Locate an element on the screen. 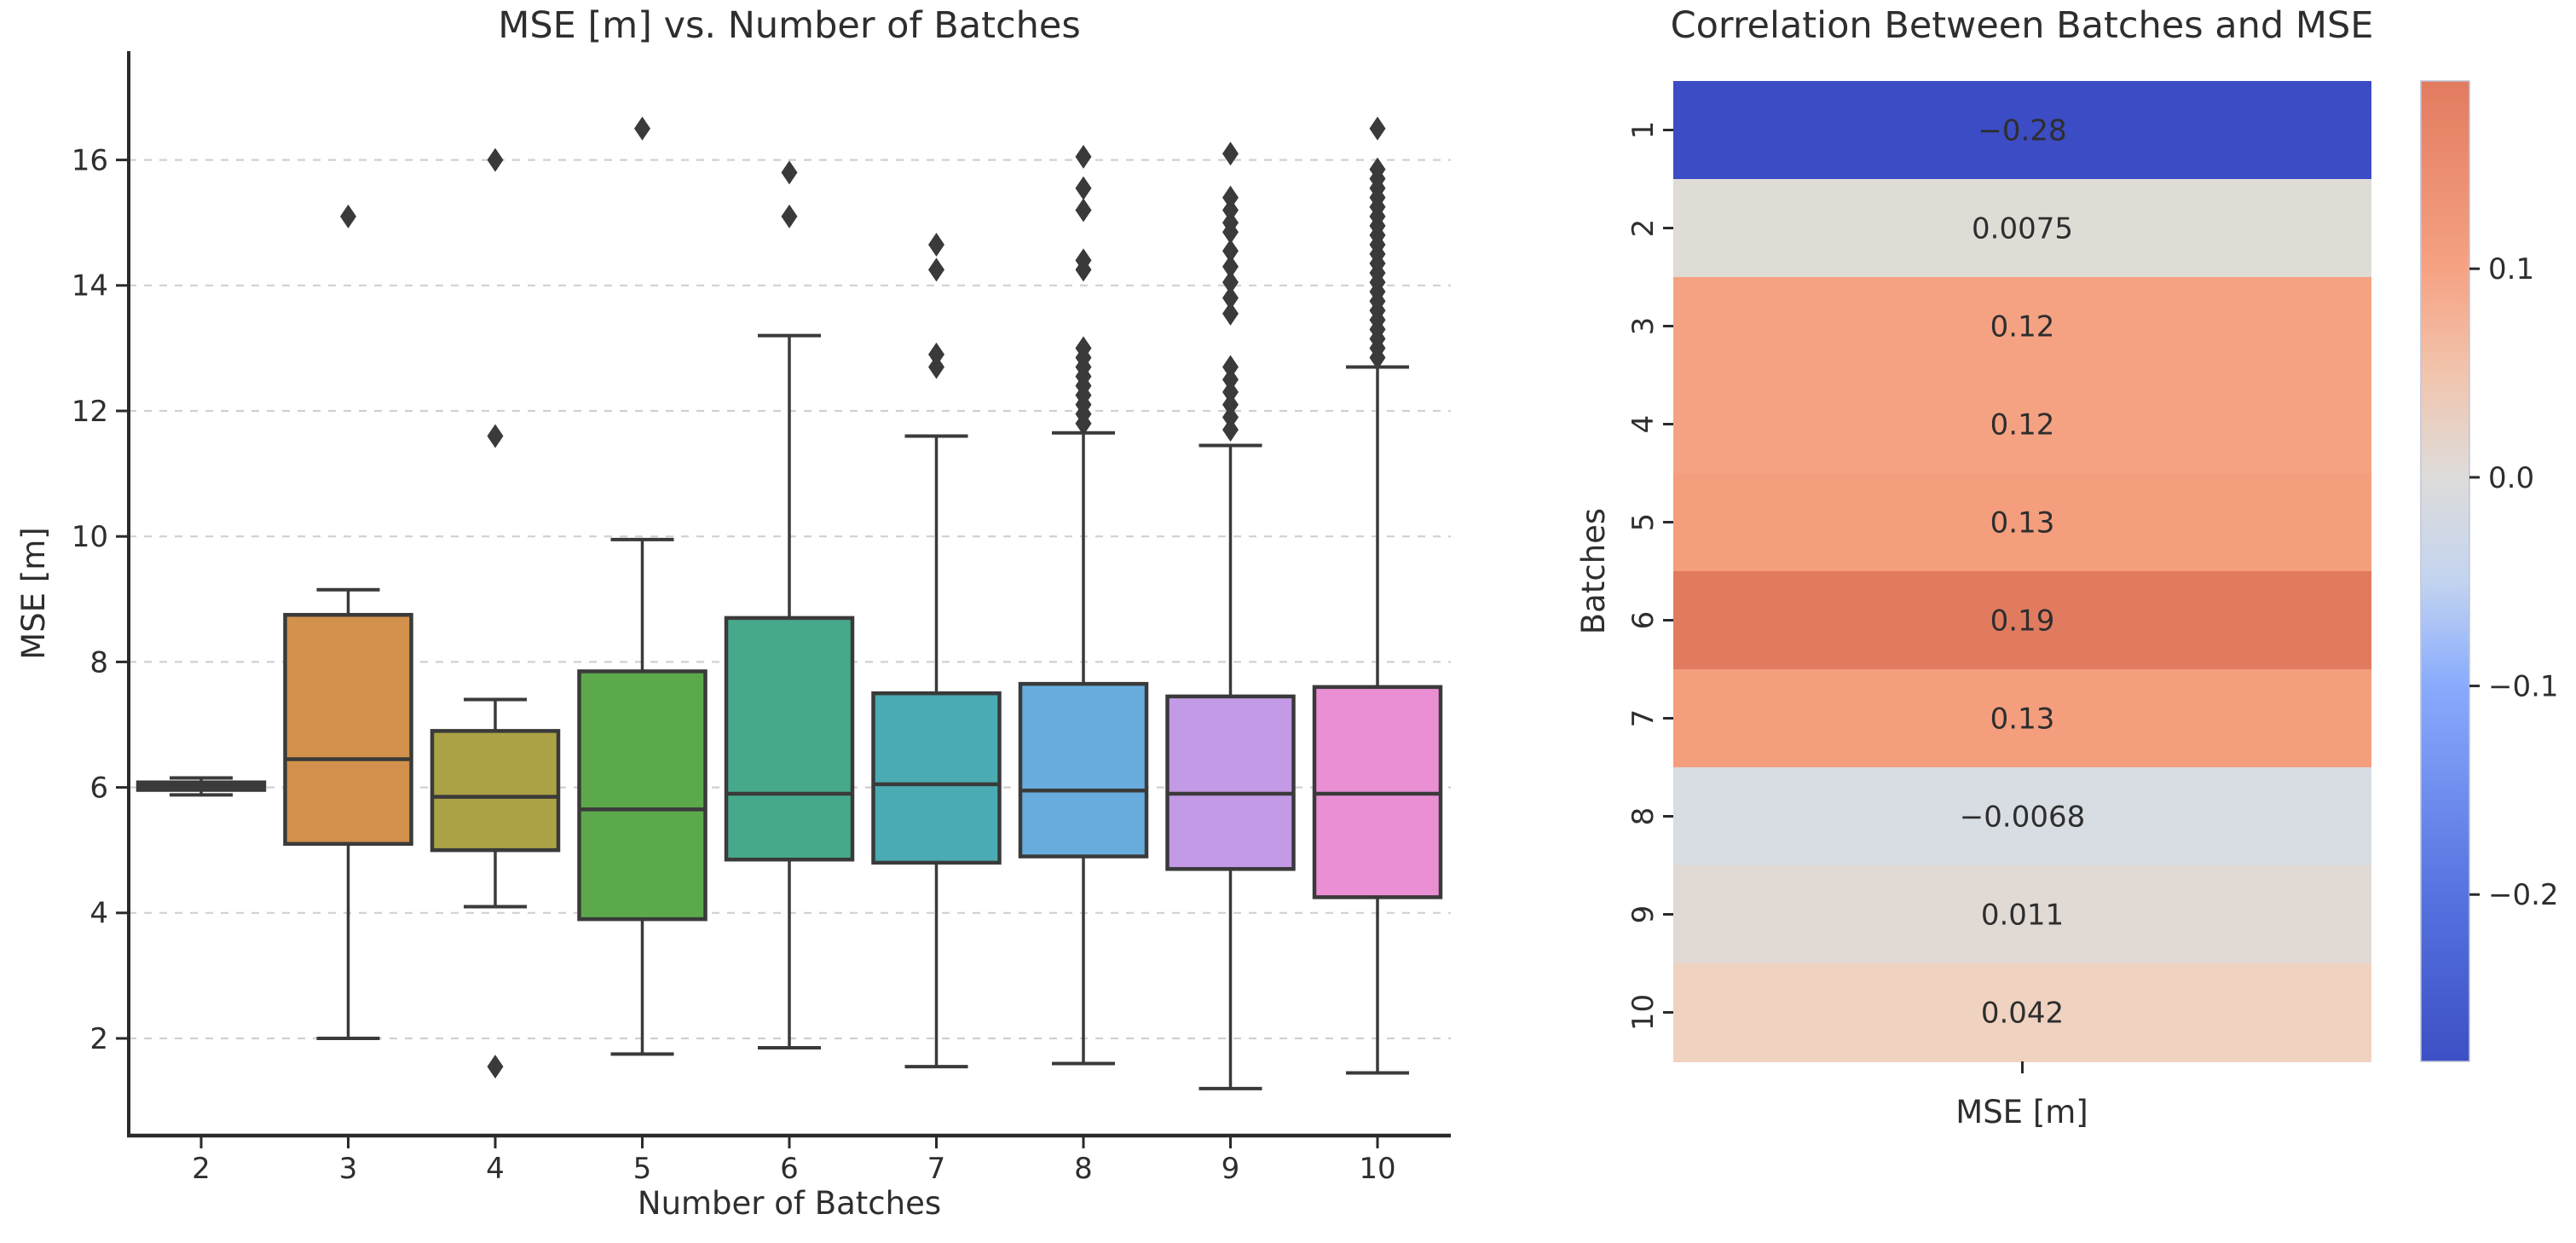  cell-value: 0.011 is located at coordinates (2022, 915).